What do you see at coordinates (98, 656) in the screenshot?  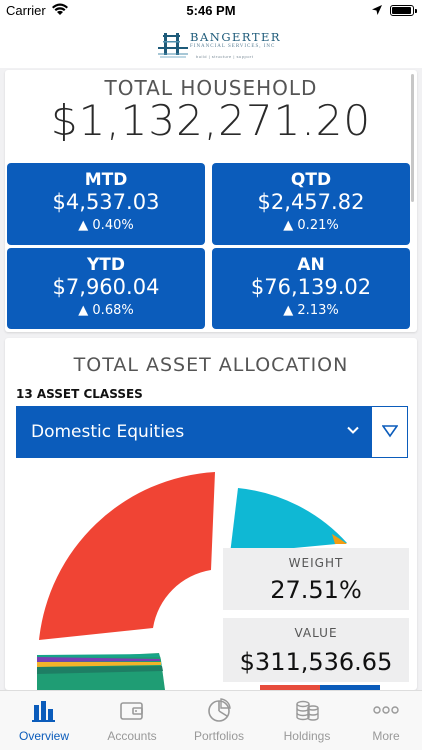 I see `pie-segment-teal` at bounding box center [98, 656].